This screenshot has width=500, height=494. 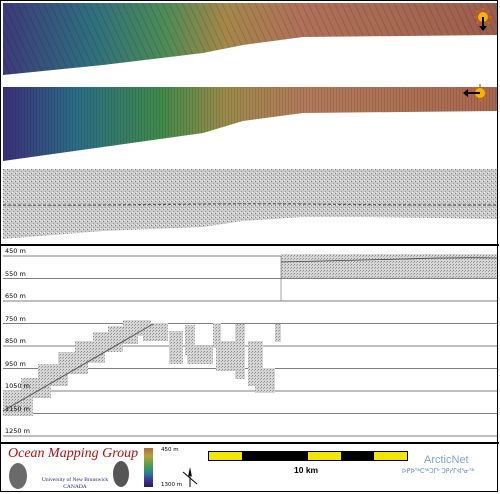 I want to click on logo-blob-right, so click(x=121, y=474).